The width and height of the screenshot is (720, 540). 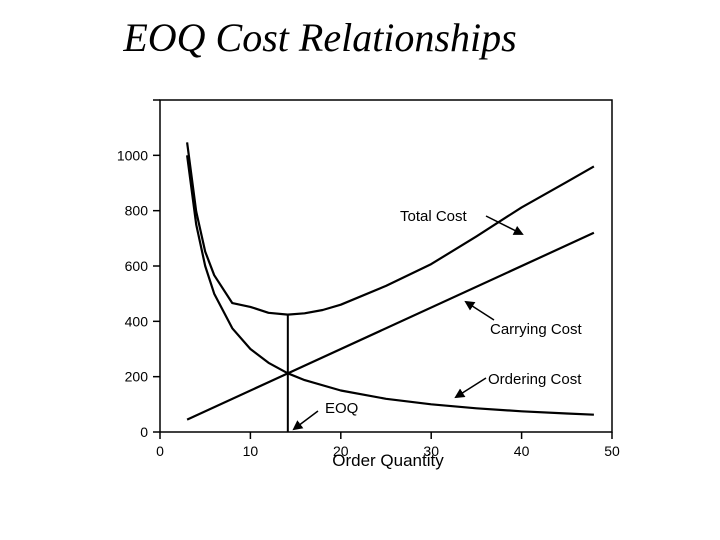 I want to click on x-axis-label: Order Quantity, so click(x=388, y=460).